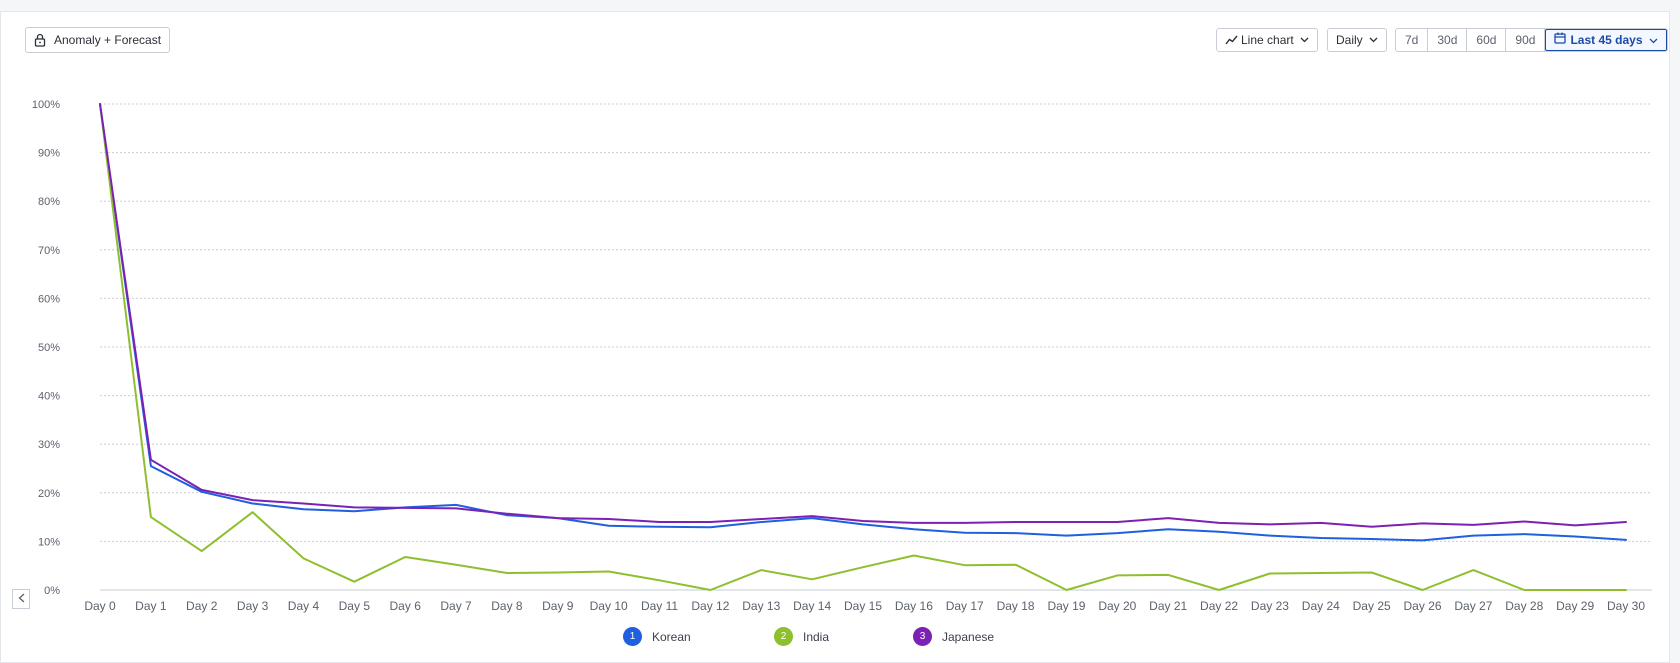  What do you see at coordinates (49, 445) in the screenshot?
I see `y-tick-label: 30%` at bounding box center [49, 445].